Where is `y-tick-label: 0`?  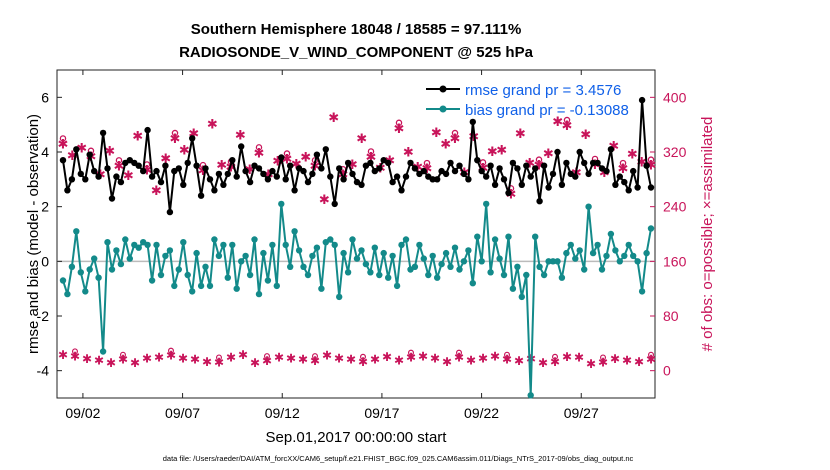
y-tick-label: 0 is located at coordinates (45, 261).